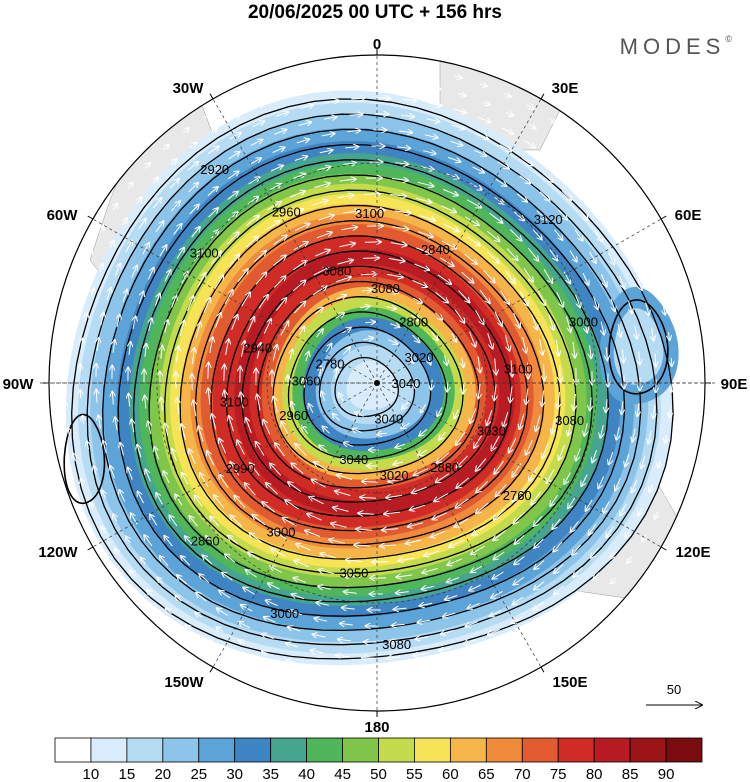  Describe the element at coordinates (234, 774) in the screenshot. I see `colorbar-tick-30: 30` at that location.